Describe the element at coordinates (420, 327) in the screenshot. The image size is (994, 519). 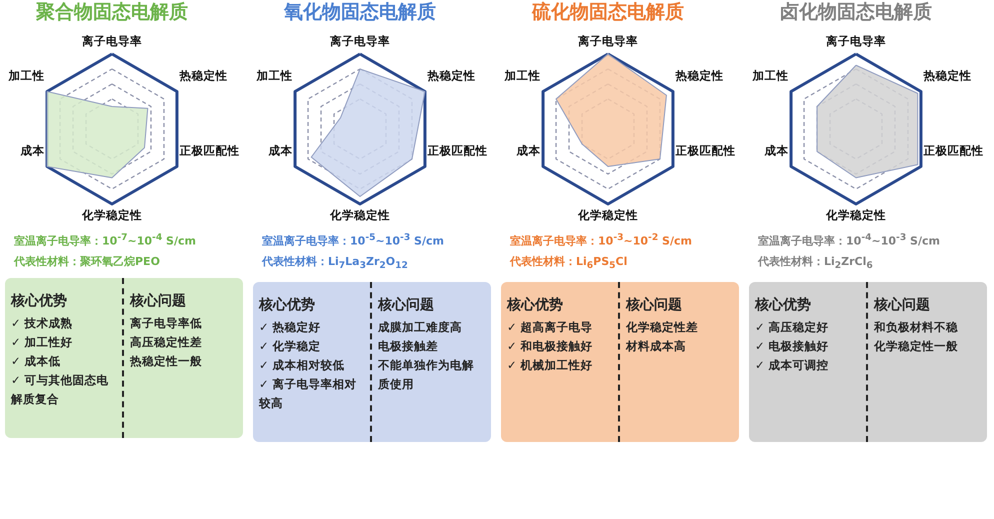
I see `text: 成膜加工难度高` at that location.